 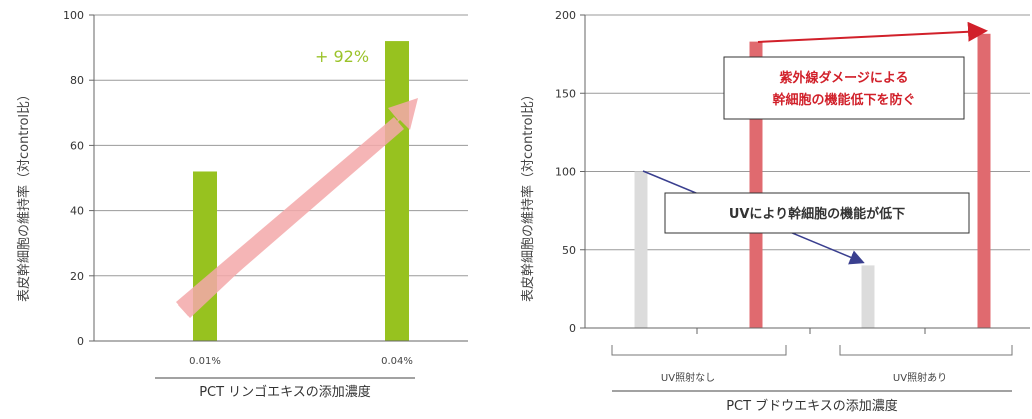 What do you see at coordinates (872, 32) in the screenshot?
I see `right-red-arrow` at bounding box center [872, 32].